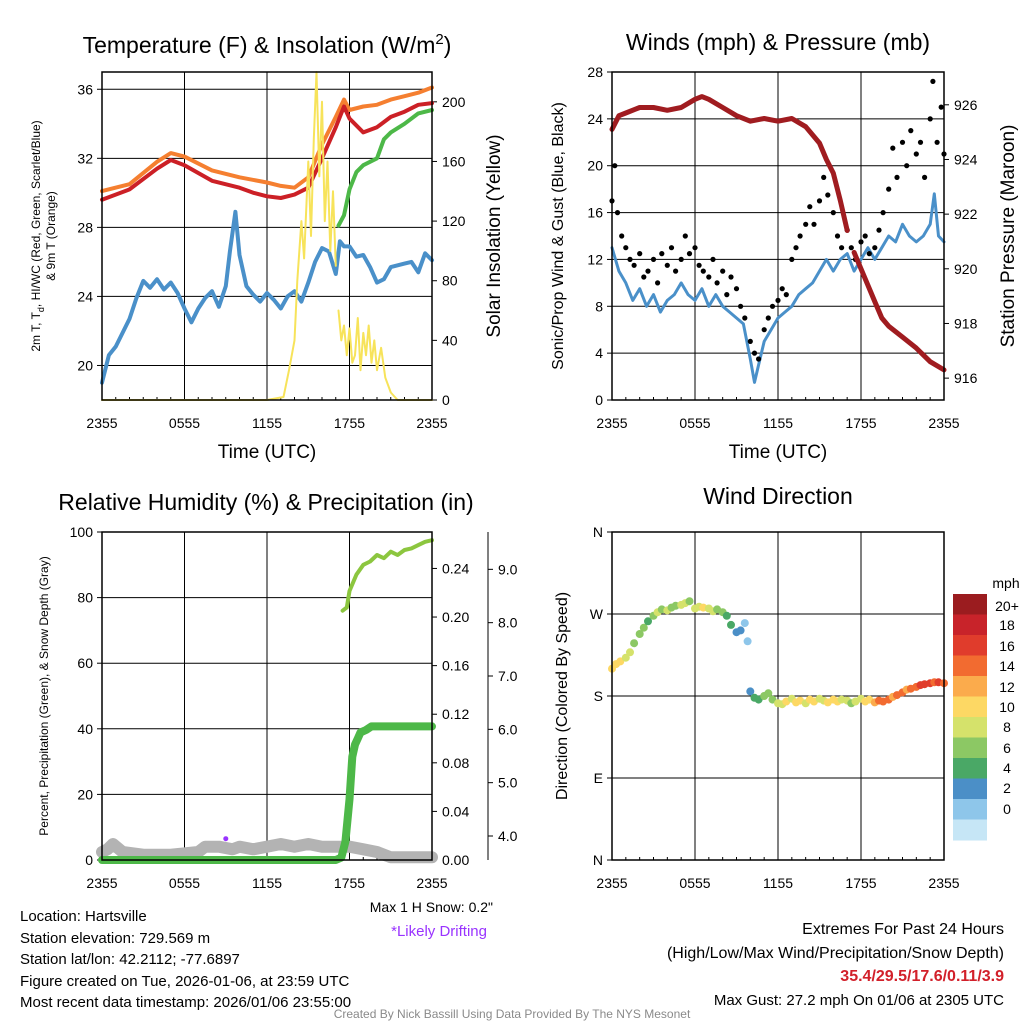  I want to click on y-tick-label: E, so click(598, 778).